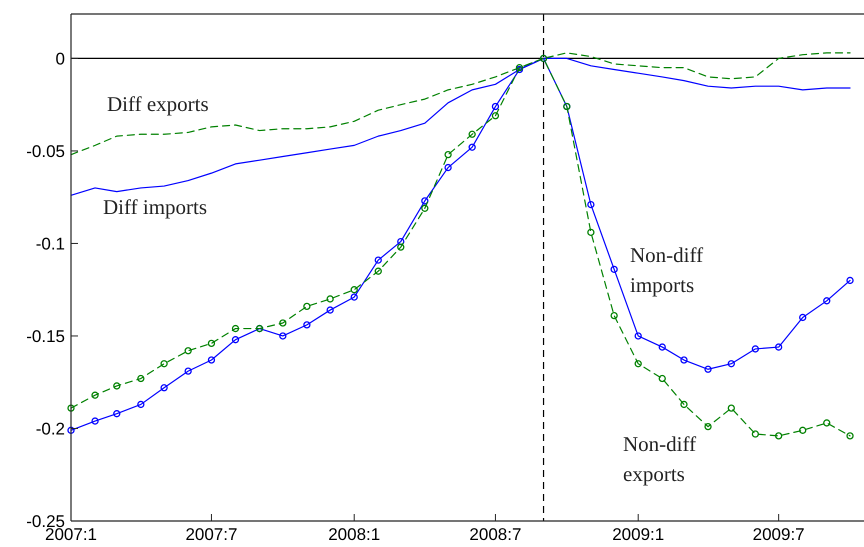 This screenshot has width=864, height=547. I want to click on x-tick-label: 2009:7, so click(778, 534).